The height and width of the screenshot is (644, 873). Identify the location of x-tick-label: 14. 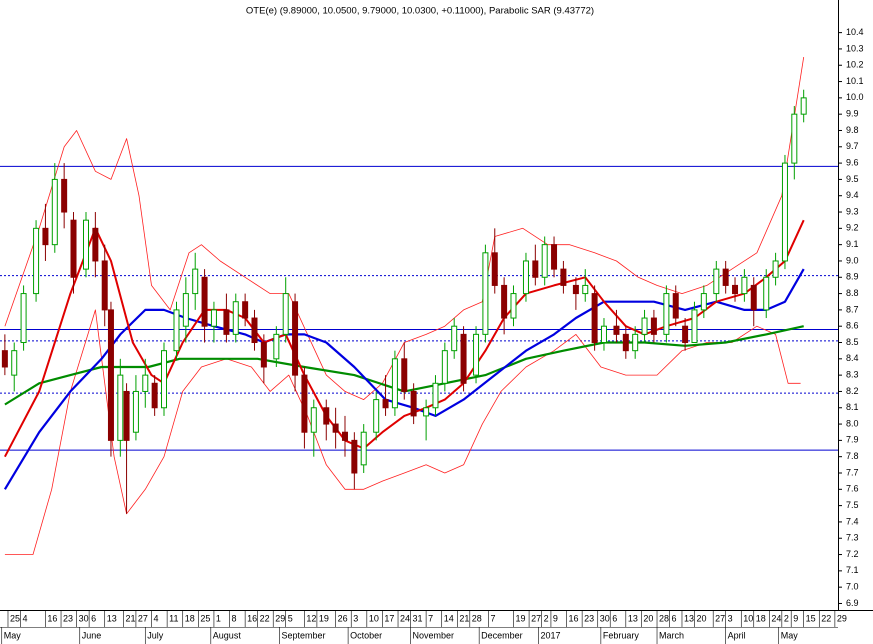
(449, 618).